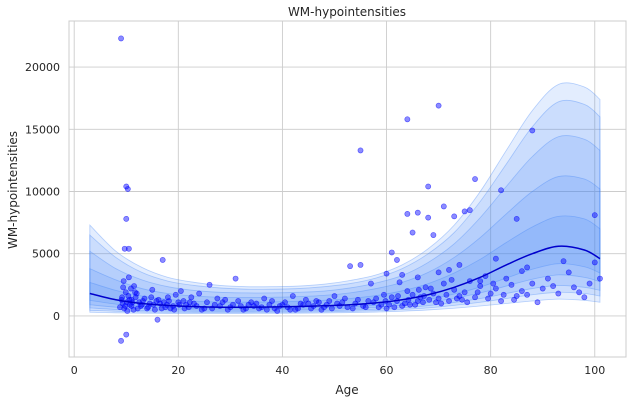 The image size is (633, 402). What do you see at coordinates (387, 370) in the screenshot?
I see `x-tick-label: 60` at bounding box center [387, 370].